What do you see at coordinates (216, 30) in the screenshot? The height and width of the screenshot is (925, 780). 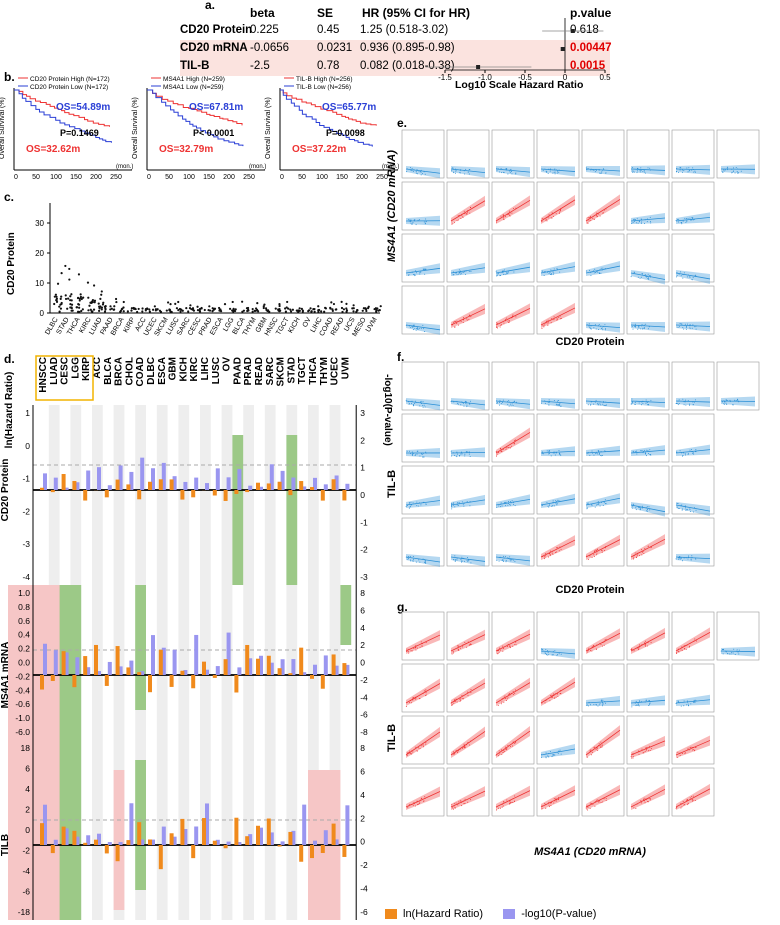 I see `cell-name: CD20 Protein` at bounding box center [216, 30].